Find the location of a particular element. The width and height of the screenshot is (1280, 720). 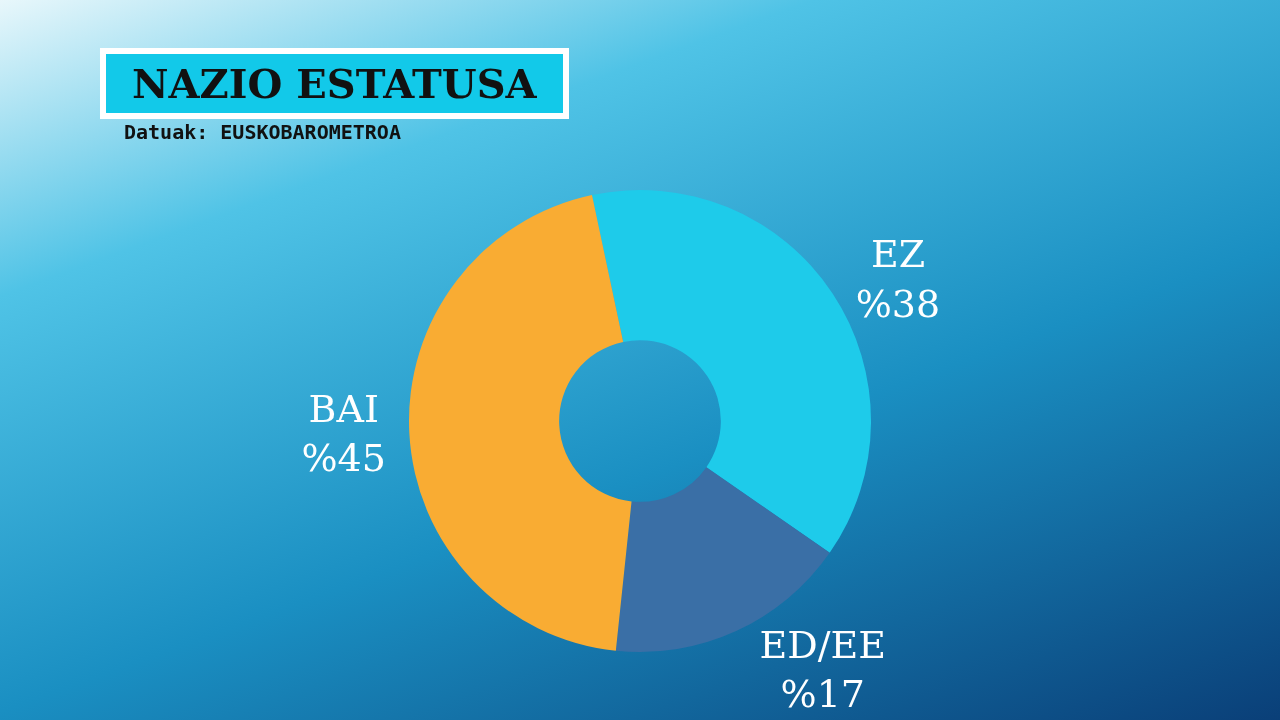

slice-label: ED/EE is located at coordinates (823, 644).